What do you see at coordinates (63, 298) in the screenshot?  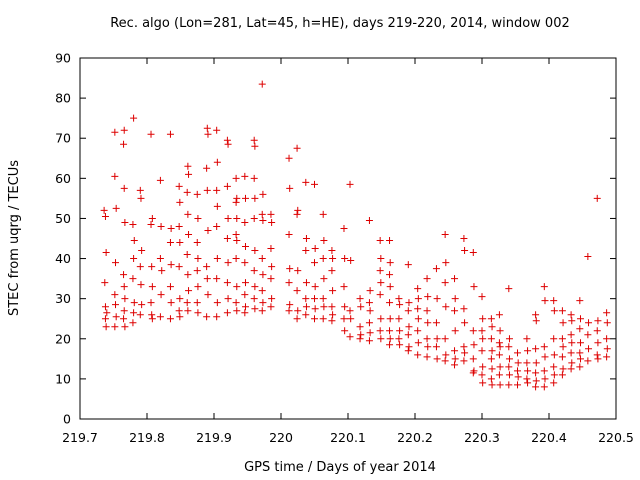 I see `y-tick-label: 30` at bounding box center [63, 298].